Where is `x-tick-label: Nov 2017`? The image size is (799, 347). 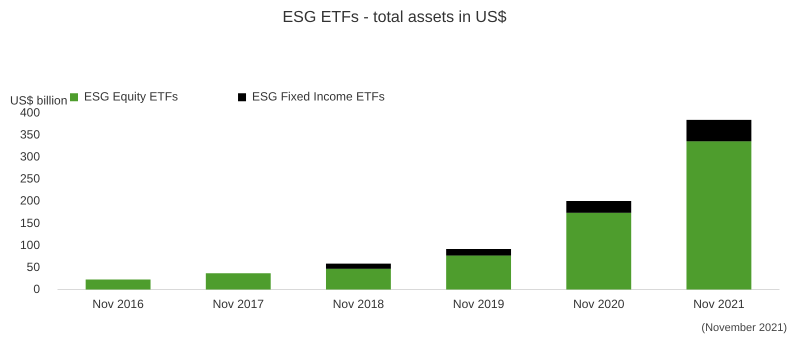
x-tick-label: Nov 2017 is located at coordinates (238, 304).